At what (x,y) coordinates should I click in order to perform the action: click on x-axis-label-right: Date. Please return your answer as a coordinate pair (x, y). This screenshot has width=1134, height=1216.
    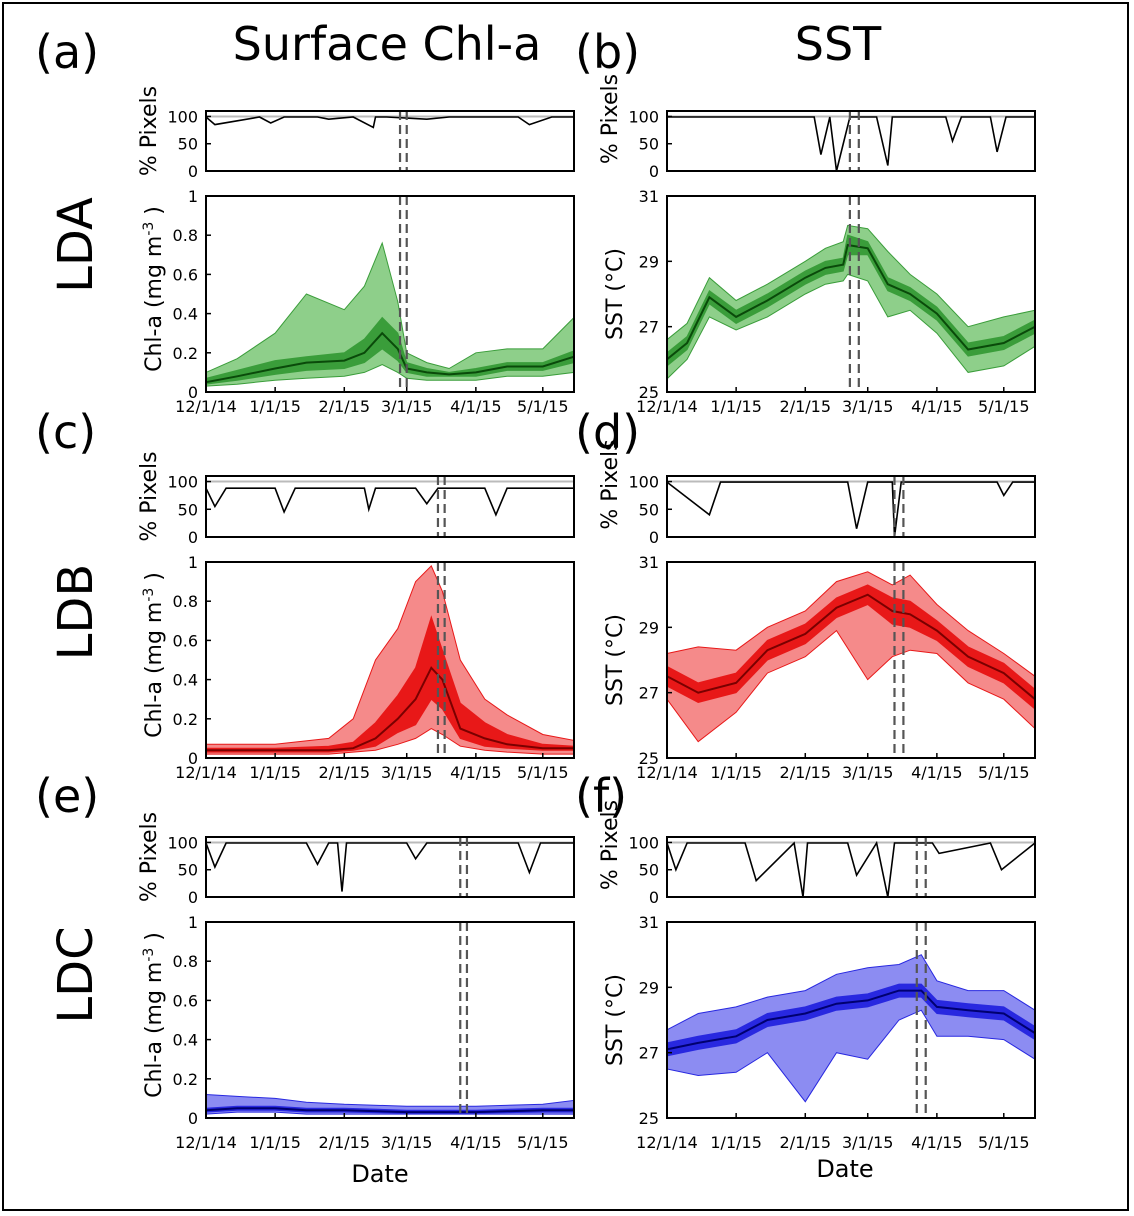
    Looking at the image, I should click on (844, 1169).